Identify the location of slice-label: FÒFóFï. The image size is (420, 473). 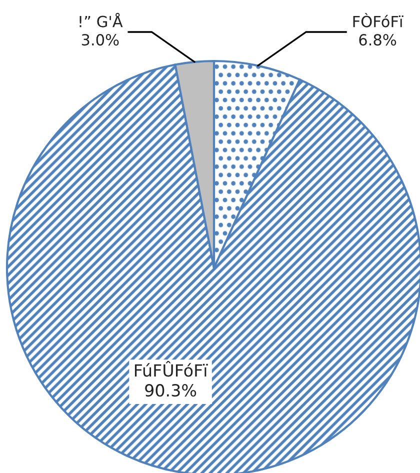
(378, 20).